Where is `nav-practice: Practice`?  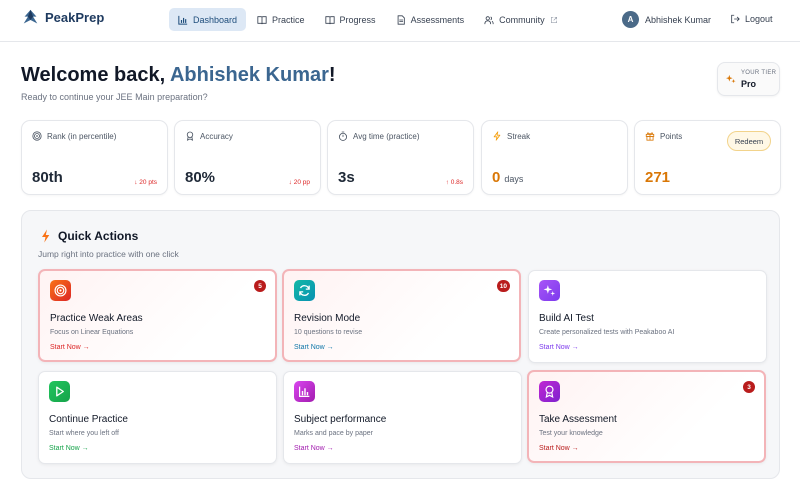
nav-practice: Practice is located at coordinates (281, 19).